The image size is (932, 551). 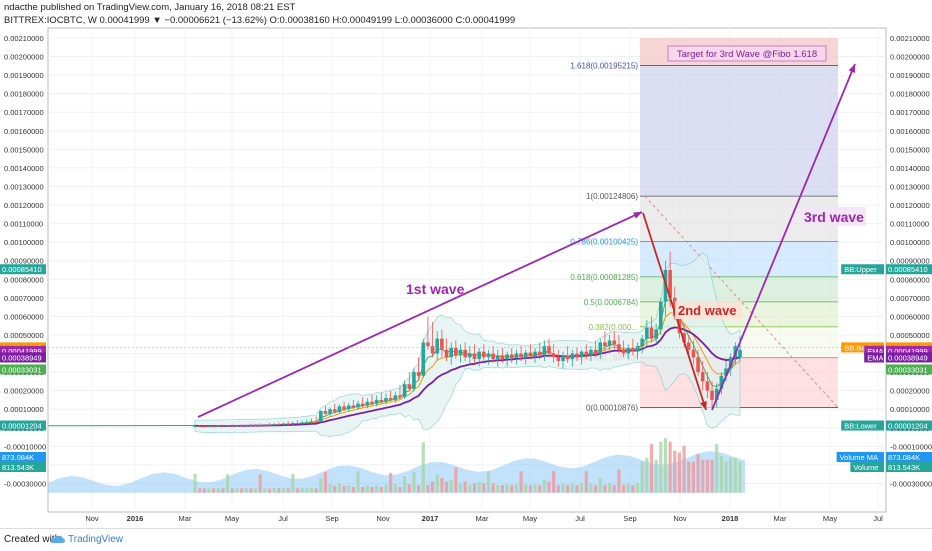 I want to click on y-tick-label-left: 0.00140000, so click(x=24, y=168).